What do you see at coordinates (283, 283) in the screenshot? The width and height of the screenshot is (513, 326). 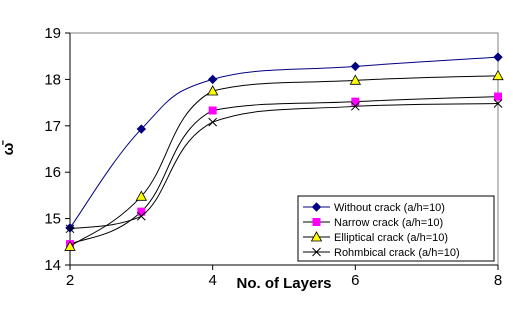 I see `x-axis-title: No. of Layers` at bounding box center [283, 283].